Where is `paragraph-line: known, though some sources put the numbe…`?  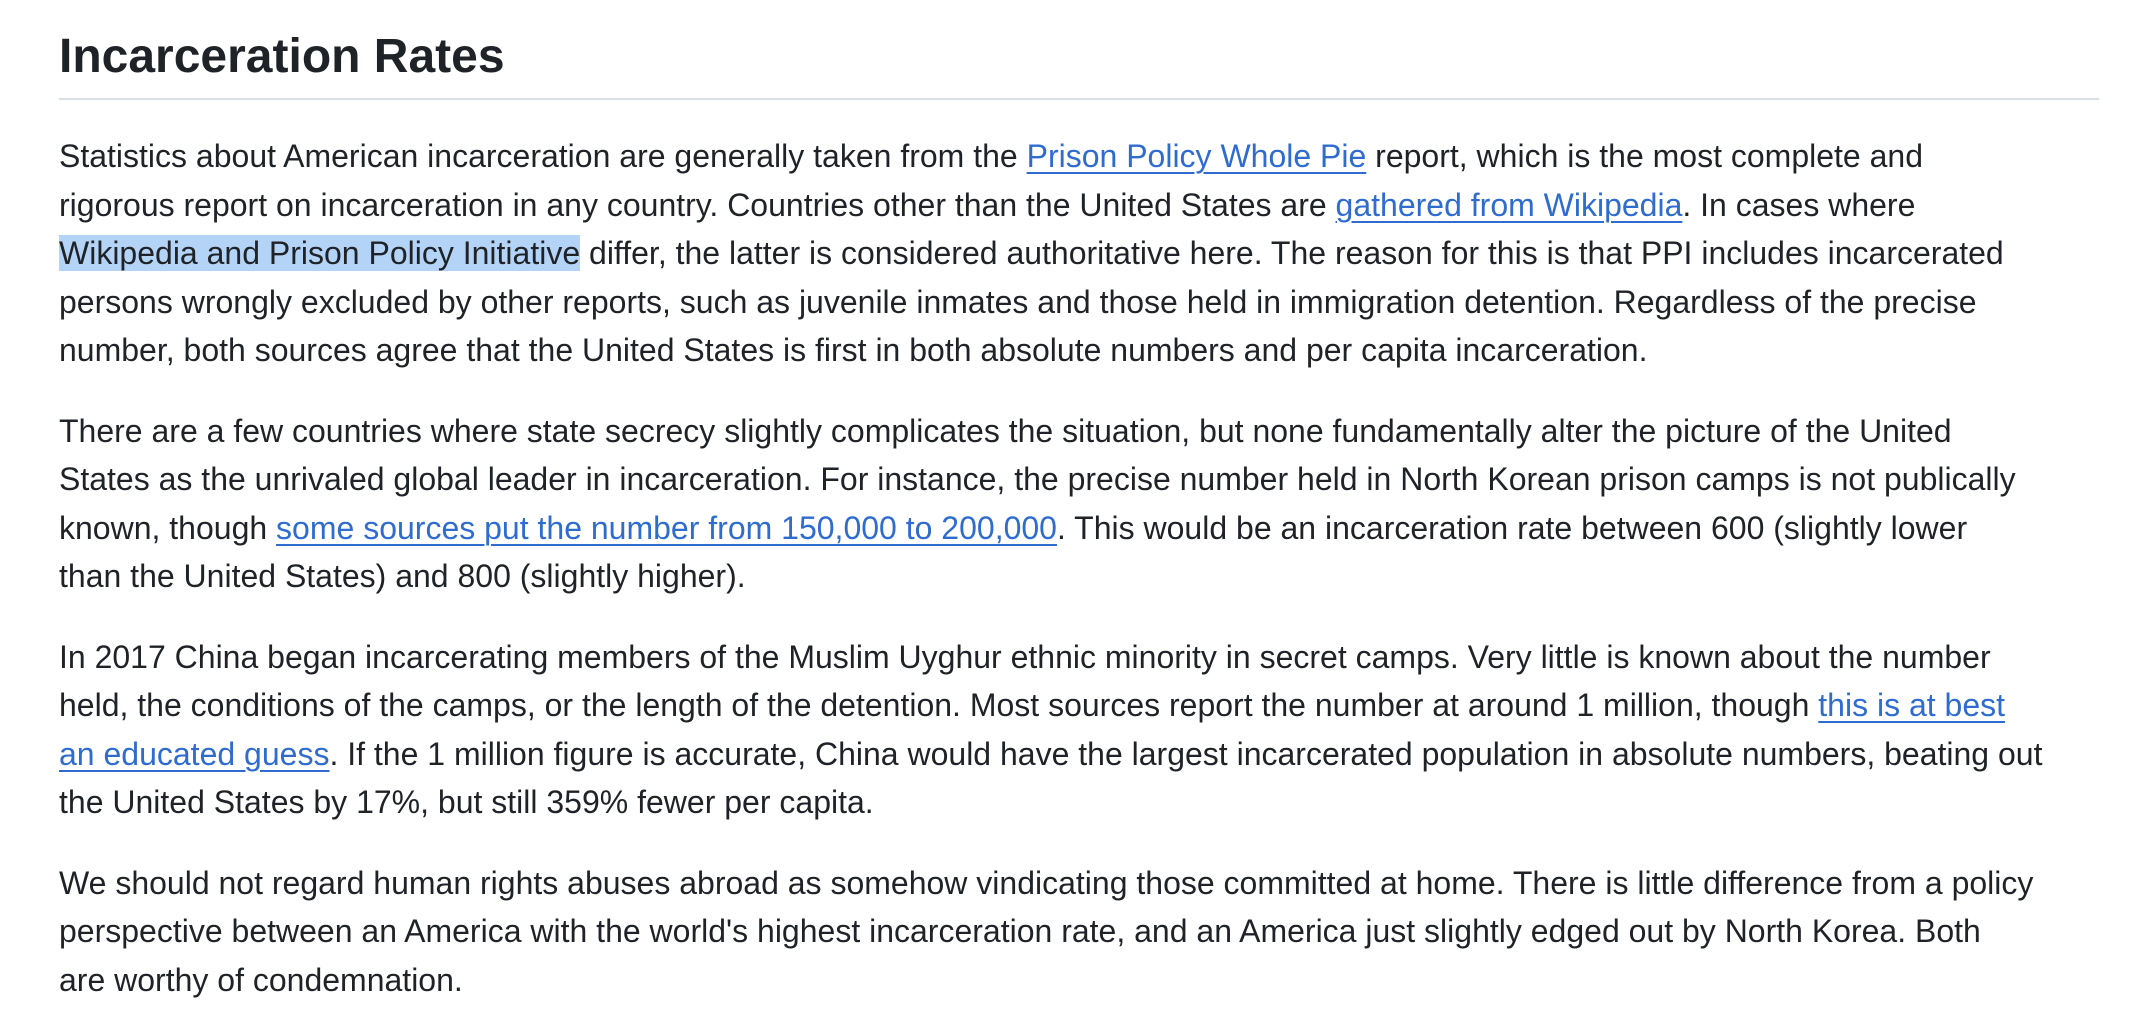 paragraph-line: known, though some sources put the numbe… is located at coordinates (1079, 528).